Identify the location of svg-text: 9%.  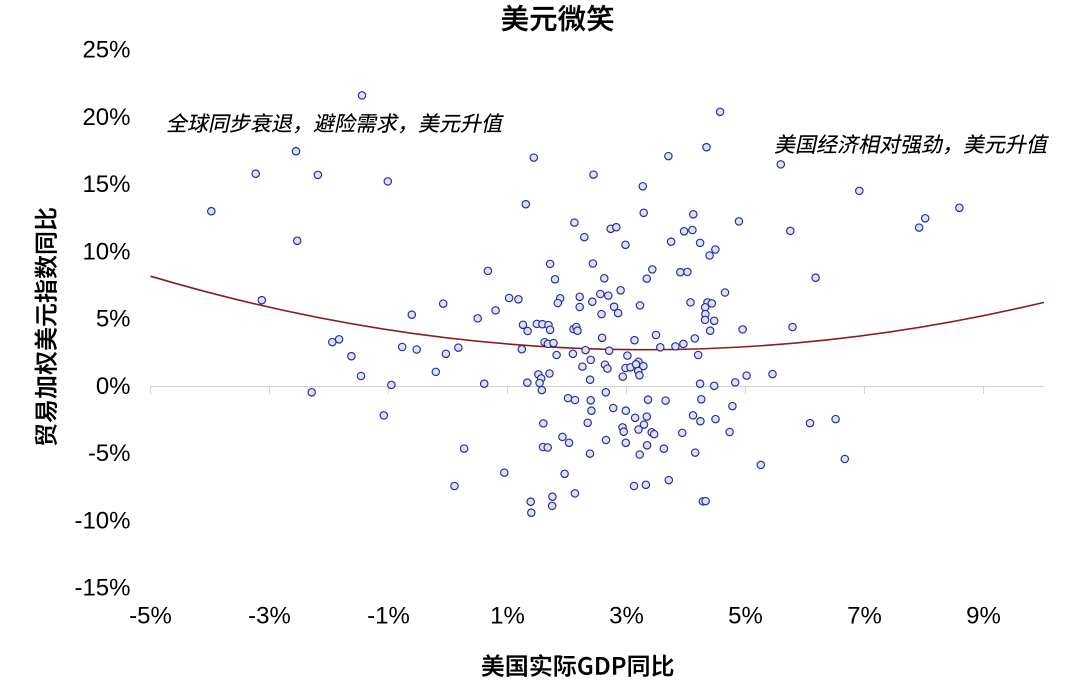
(983, 616).